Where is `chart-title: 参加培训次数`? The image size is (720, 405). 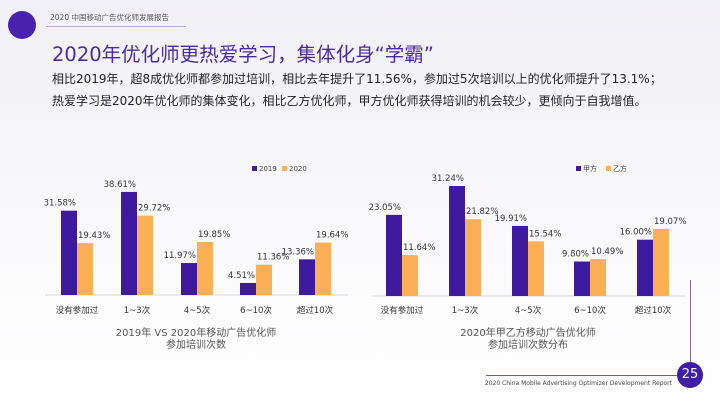
chart-title: 参加培训次数 is located at coordinates (196, 344).